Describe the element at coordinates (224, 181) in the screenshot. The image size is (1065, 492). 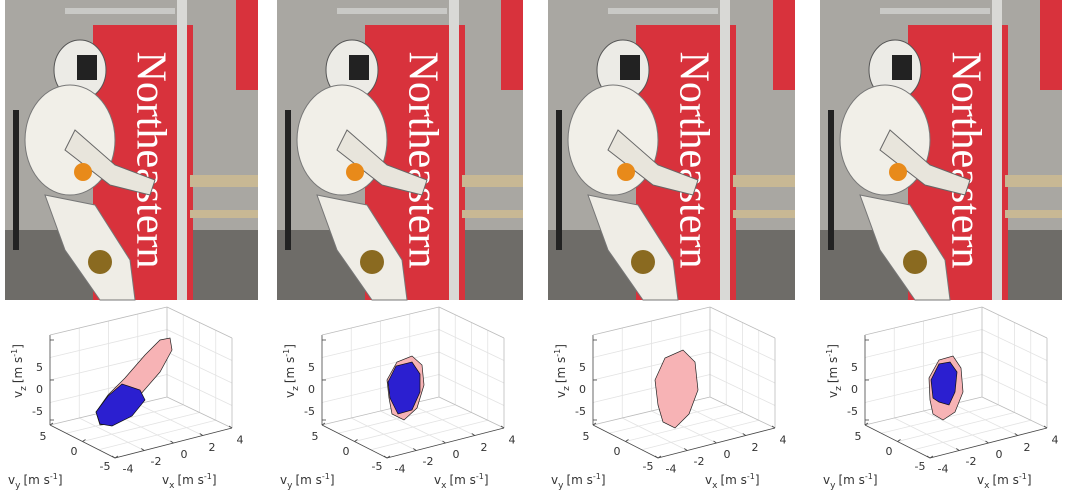
I see `shelf` at that location.